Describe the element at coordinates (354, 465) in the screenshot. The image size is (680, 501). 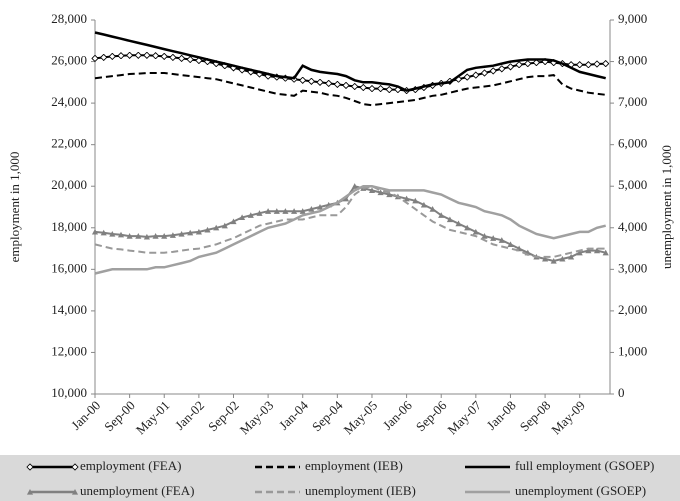
I see `legend-label: employment (IEB)` at that location.